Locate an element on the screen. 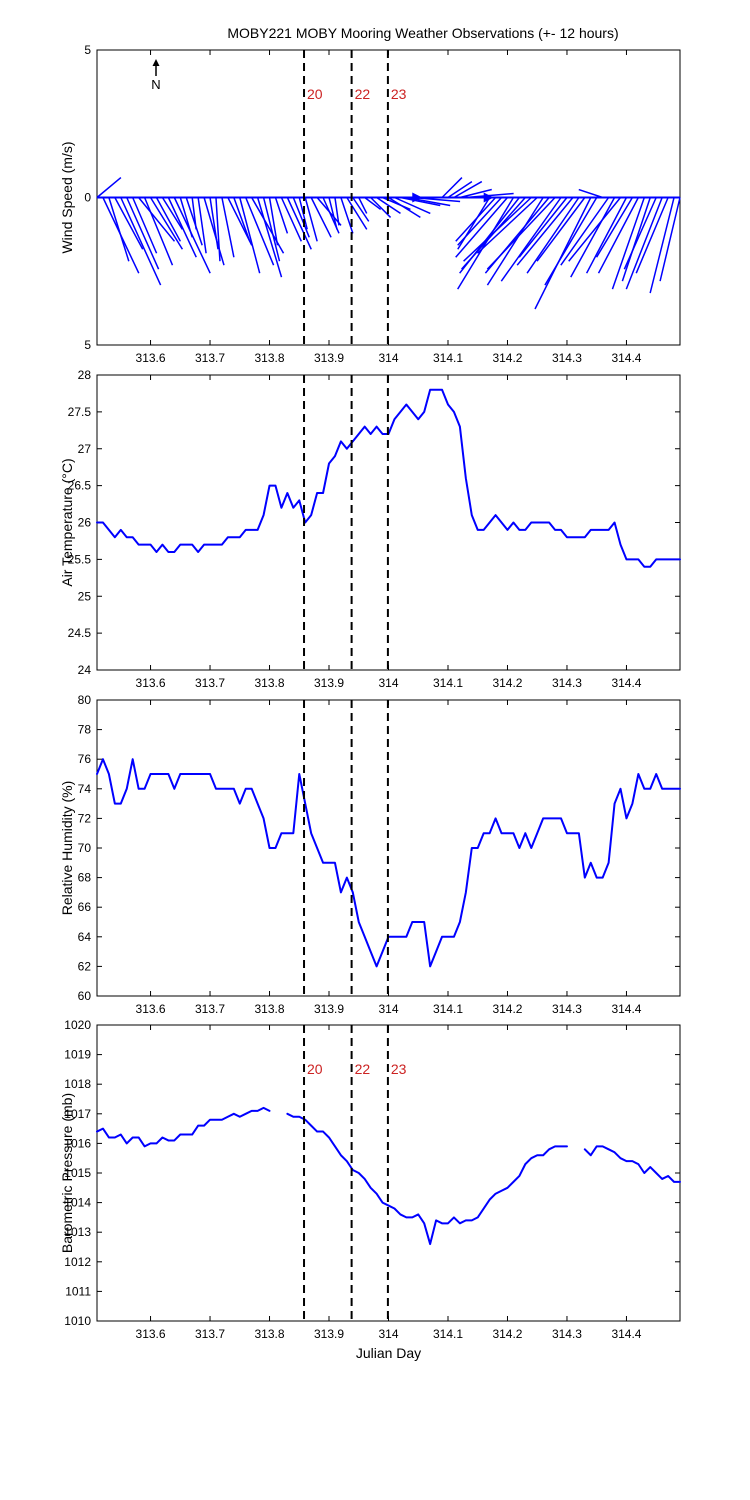  air-temp-ytick-label: 26 is located at coordinates (85, 523).